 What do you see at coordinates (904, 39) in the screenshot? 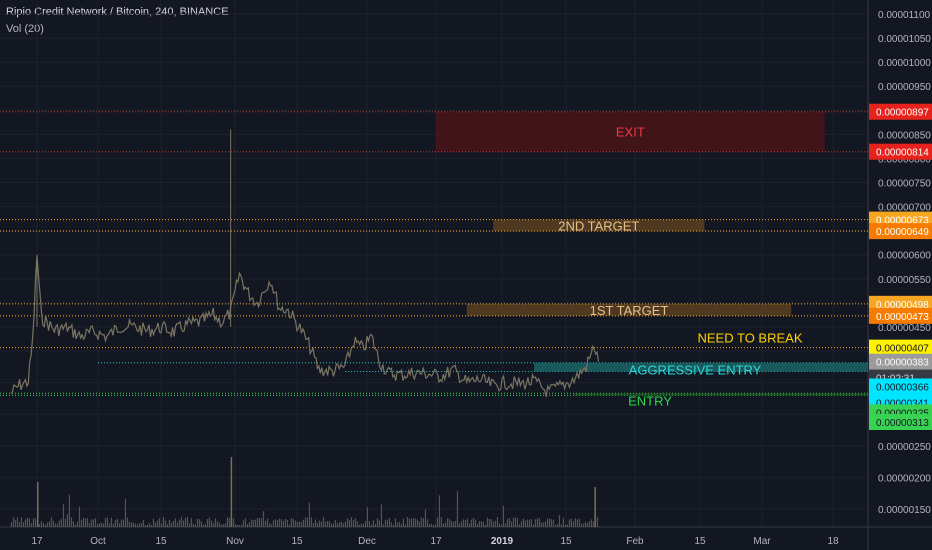
I see `y-tick-label: 0.00001050` at bounding box center [904, 39].